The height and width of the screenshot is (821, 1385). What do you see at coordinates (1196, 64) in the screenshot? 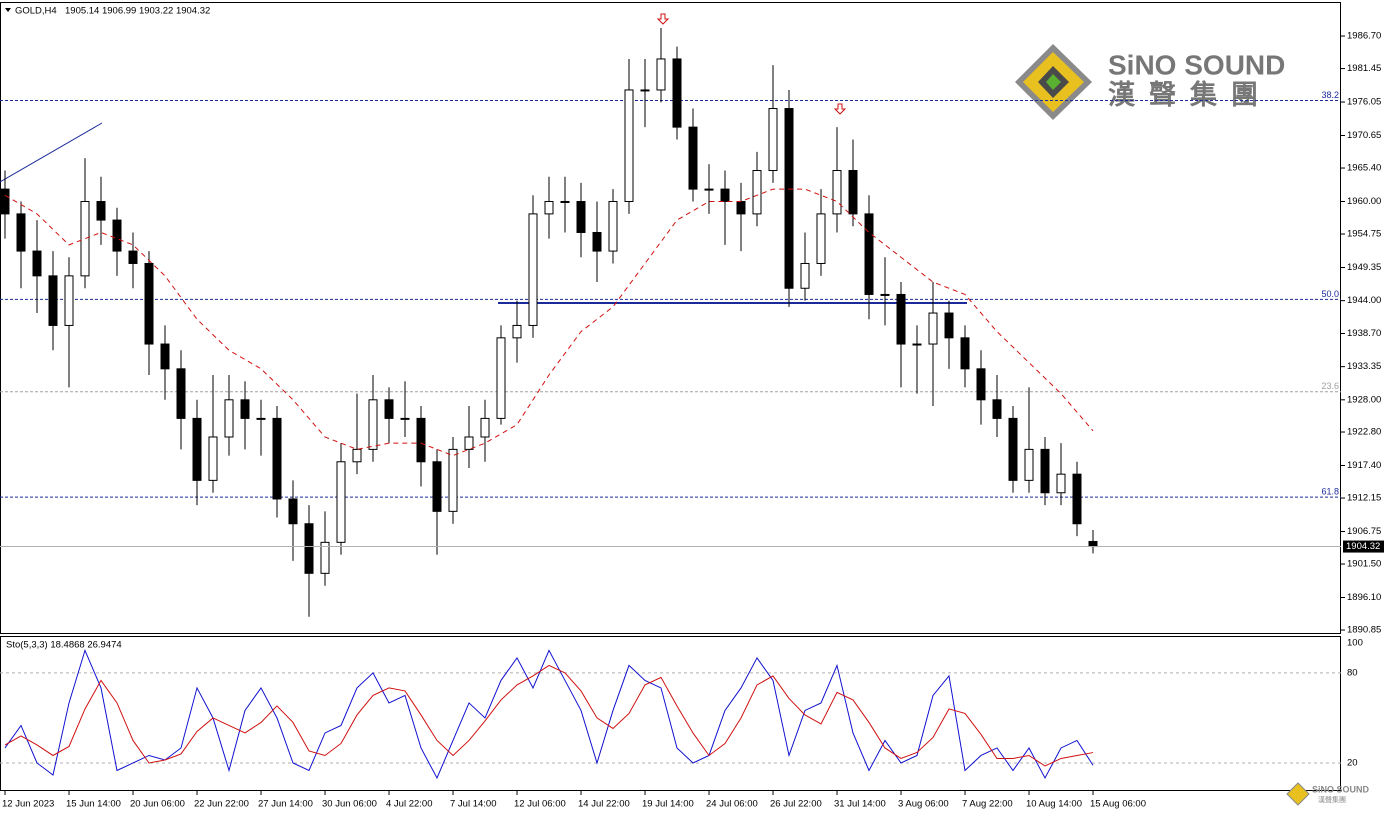
I see `brand-name: SiNO SOUND` at bounding box center [1196, 64].